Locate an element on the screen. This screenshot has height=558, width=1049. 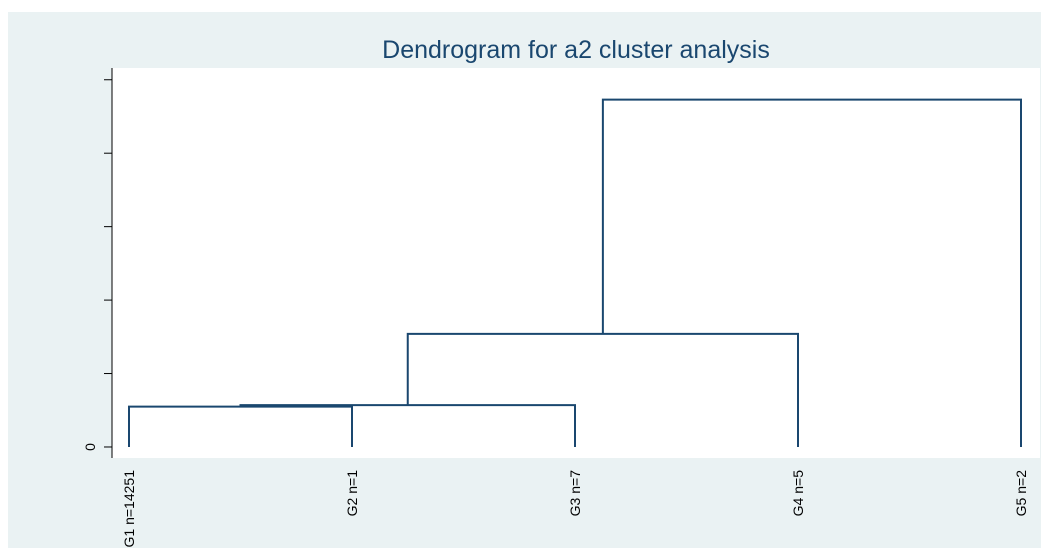
leaf-label: G4 n=5 is located at coordinates (798, 493).